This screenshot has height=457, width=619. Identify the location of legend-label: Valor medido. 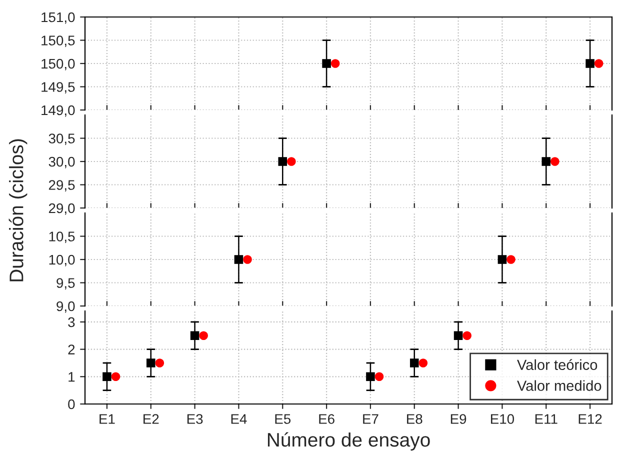
(559, 385).